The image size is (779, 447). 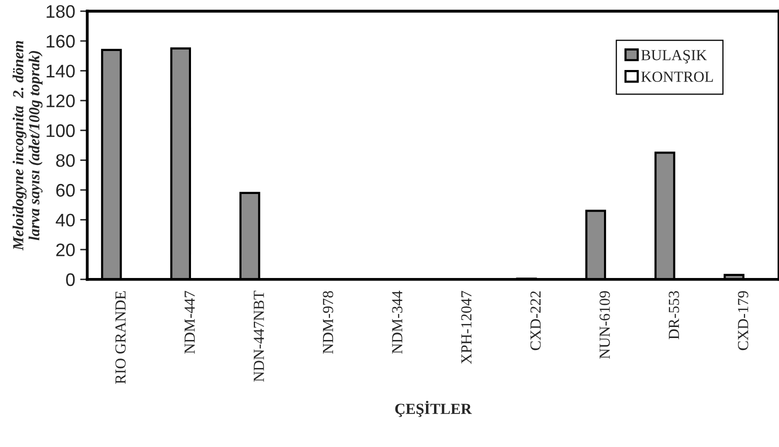 What do you see at coordinates (70, 279) in the screenshot?
I see `y-tick-label: 0` at bounding box center [70, 279].